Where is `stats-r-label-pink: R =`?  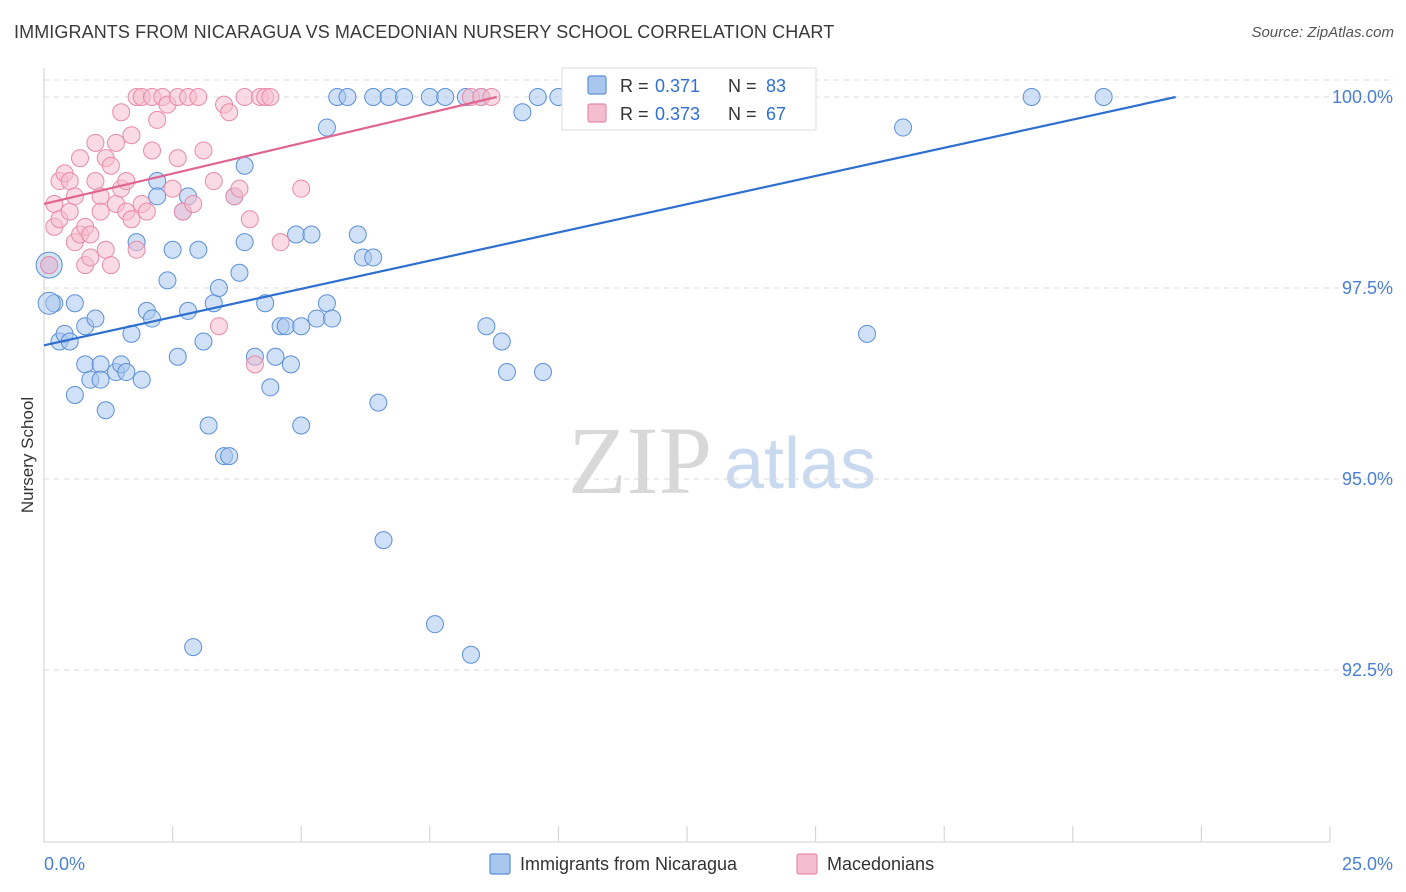
stats-r-label-pink: R = is located at coordinates (634, 114).